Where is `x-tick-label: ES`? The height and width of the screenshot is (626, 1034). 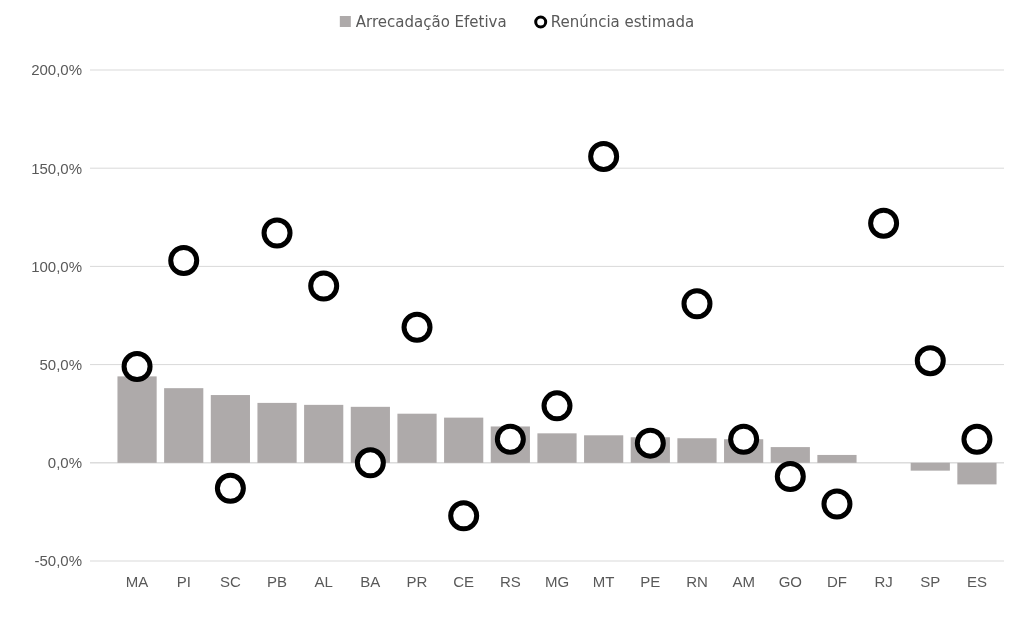
x-tick-label: ES is located at coordinates (976, 581).